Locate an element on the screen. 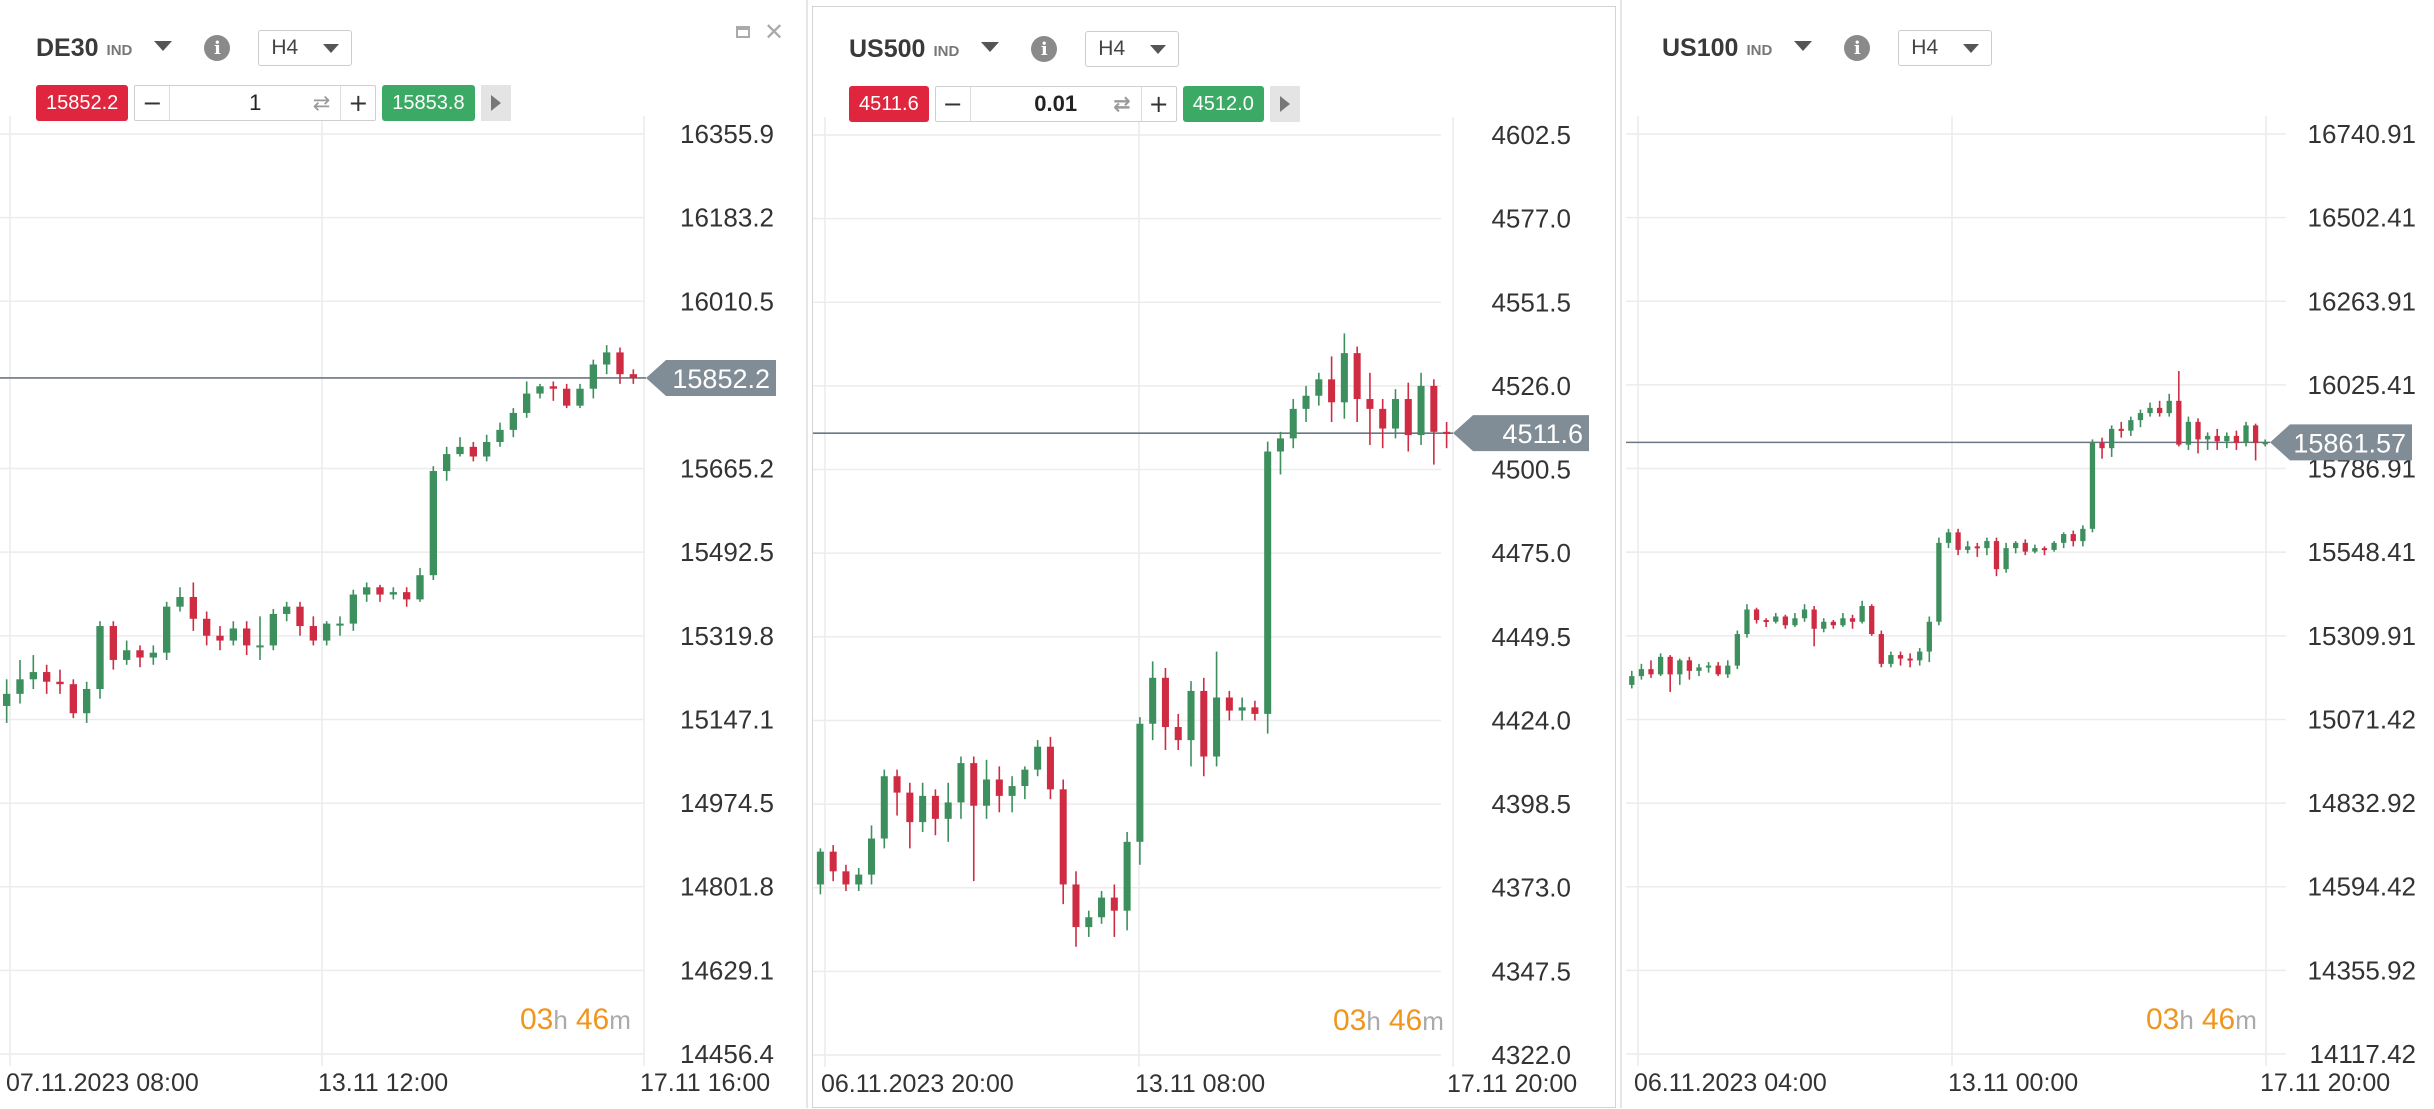 This screenshot has width=2434, height=1109. buy-button: 15853.8 is located at coordinates (428, 103).